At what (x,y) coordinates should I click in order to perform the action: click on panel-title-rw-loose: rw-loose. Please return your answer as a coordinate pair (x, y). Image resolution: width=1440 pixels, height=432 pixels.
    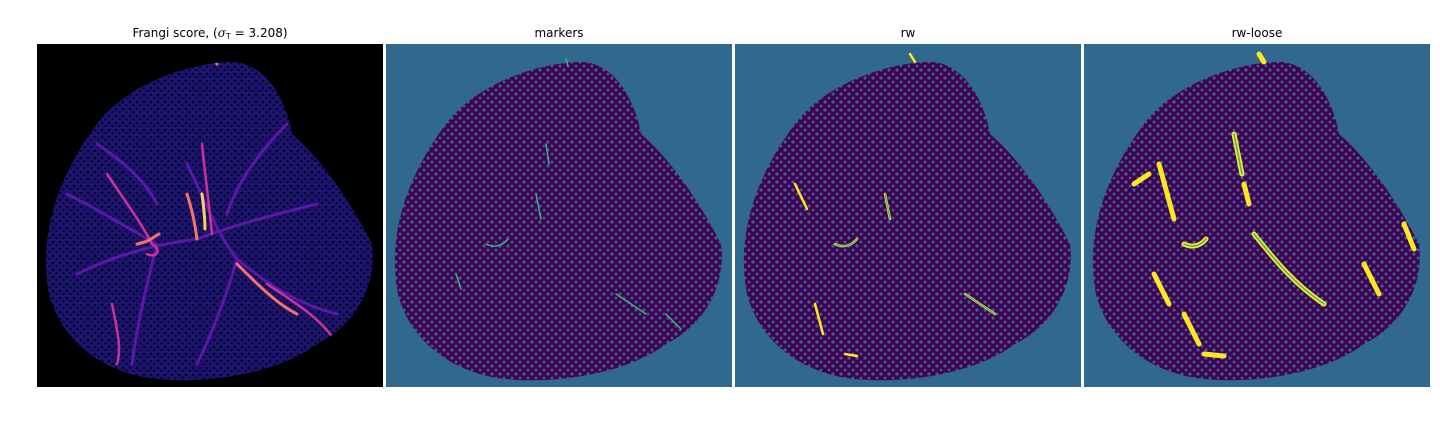
    Looking at the image, I should click on (1257, 33).